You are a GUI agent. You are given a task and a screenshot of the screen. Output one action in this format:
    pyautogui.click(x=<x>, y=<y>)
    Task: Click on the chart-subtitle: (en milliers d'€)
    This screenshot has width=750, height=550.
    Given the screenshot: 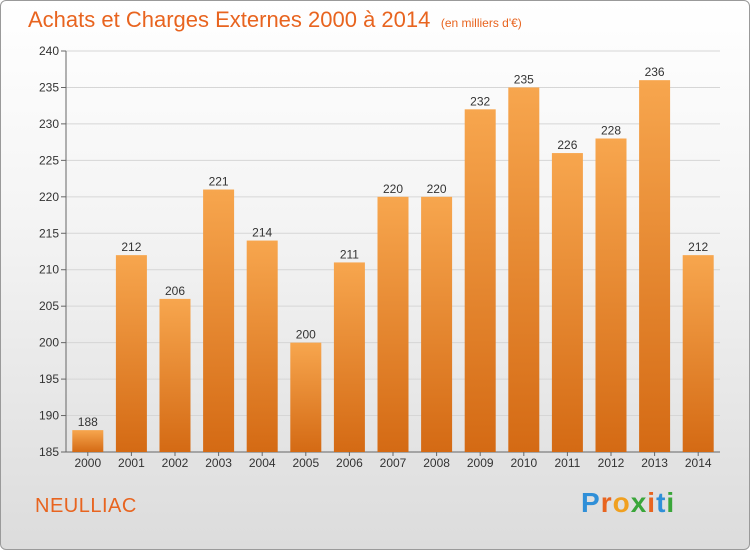 What is the action you would take?
    pyautogui.click(x=481, y=23)
    